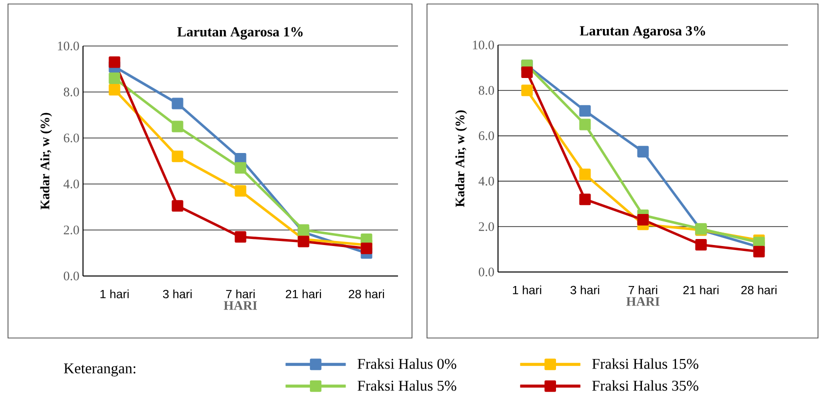 The height and width of the screenshot is (414, 822). What do you see at coordinates (100, 370) in the screenshot?
I see `legend-title: Keterangan:` at bounding box center [100, 370].